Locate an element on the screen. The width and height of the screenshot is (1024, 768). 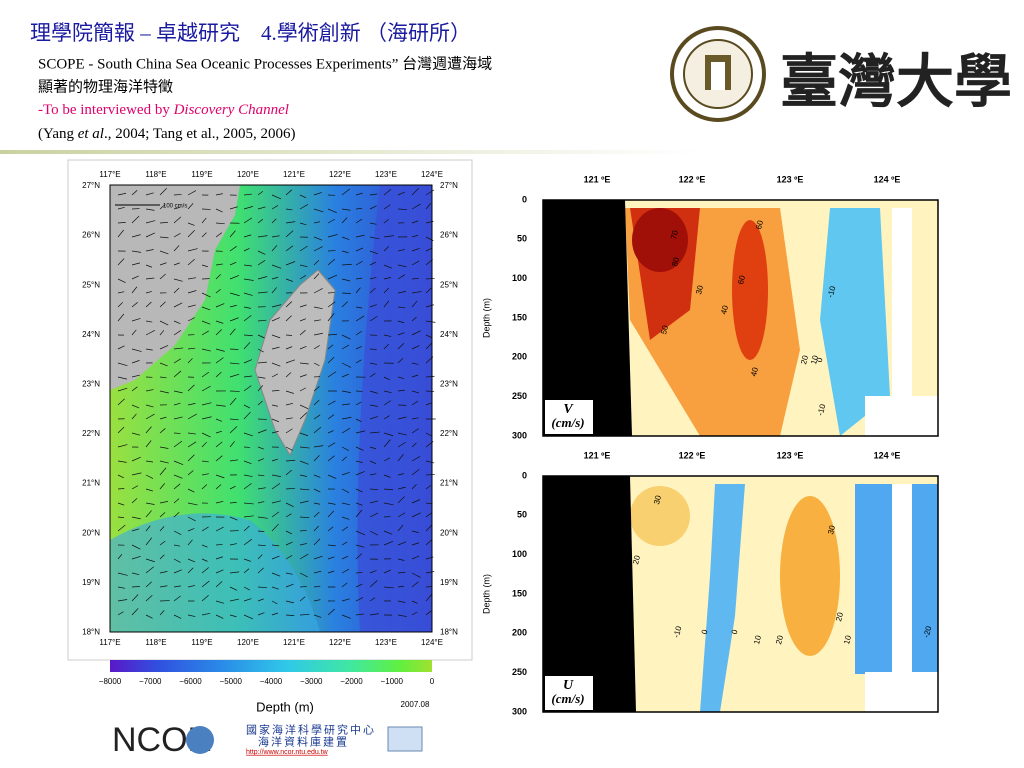
depth-tick: 200 is located at coordinates (519, 633).